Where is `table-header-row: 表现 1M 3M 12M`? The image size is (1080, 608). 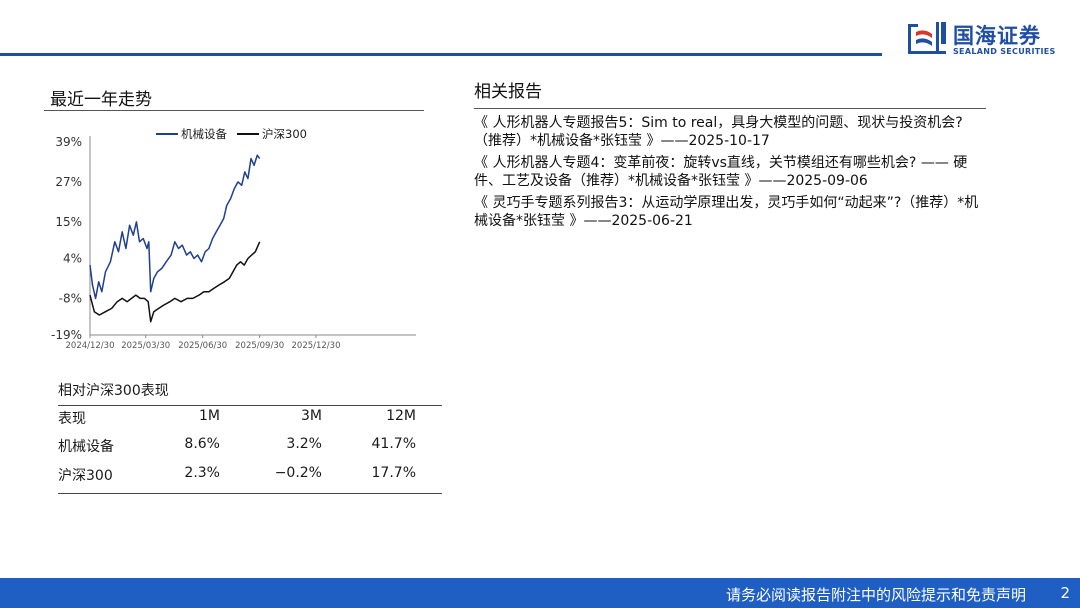 table-header-row: 表现 1M 3M 12M is located at coordinates (250, 420).